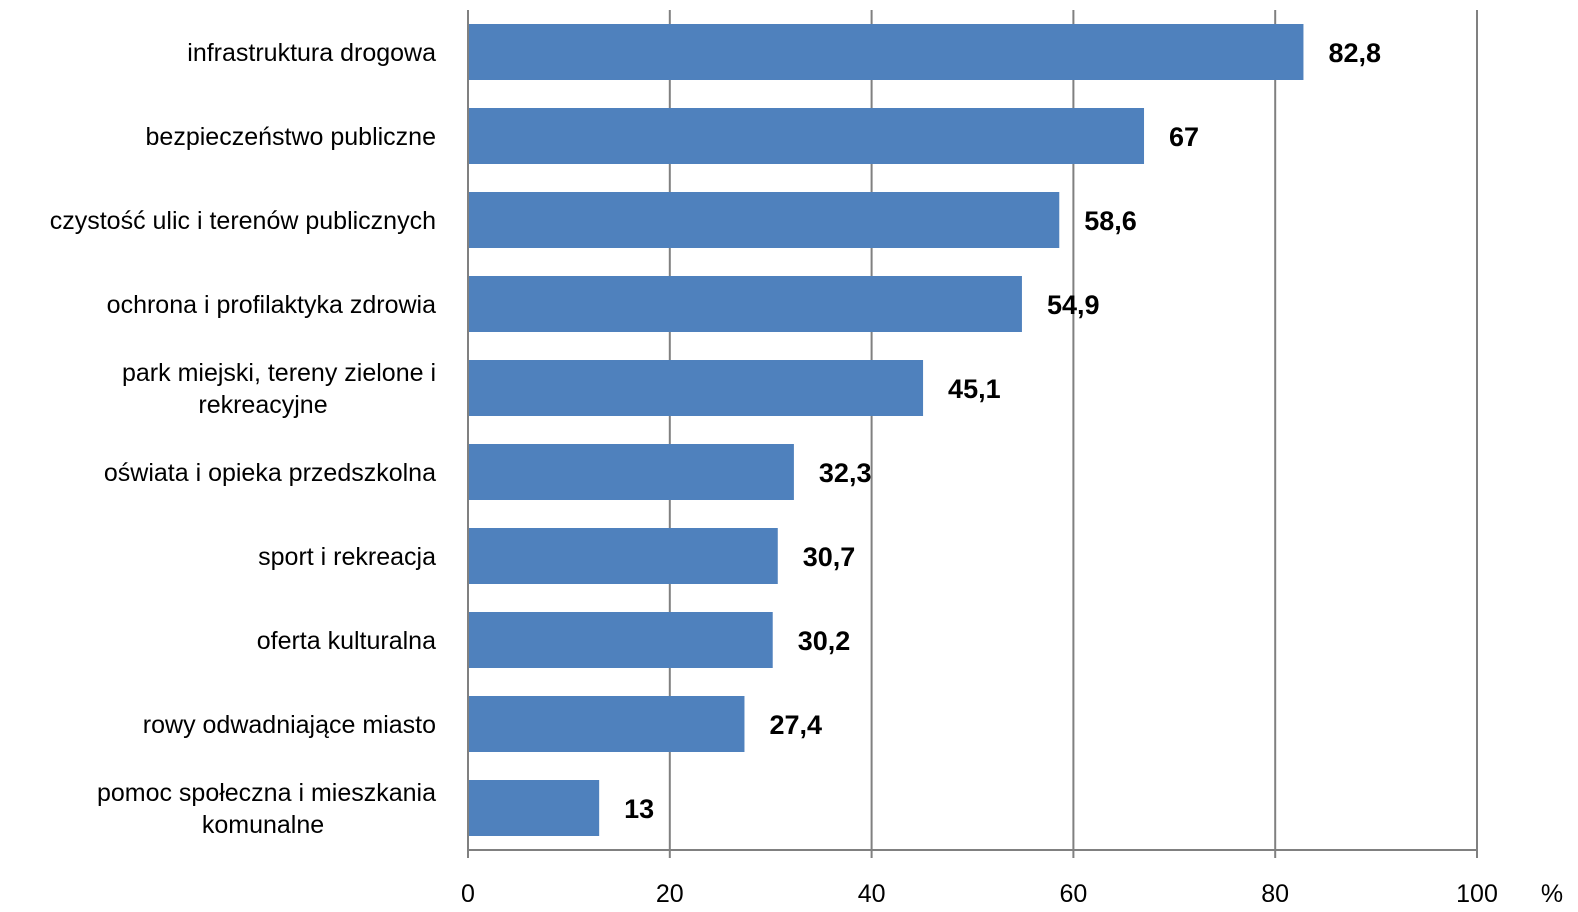 The width and height of the screenshot is (1578, 912). Describe the element at coordinates (670, 894) in the screenshot. I see `x-tick-label: 20` at that location.